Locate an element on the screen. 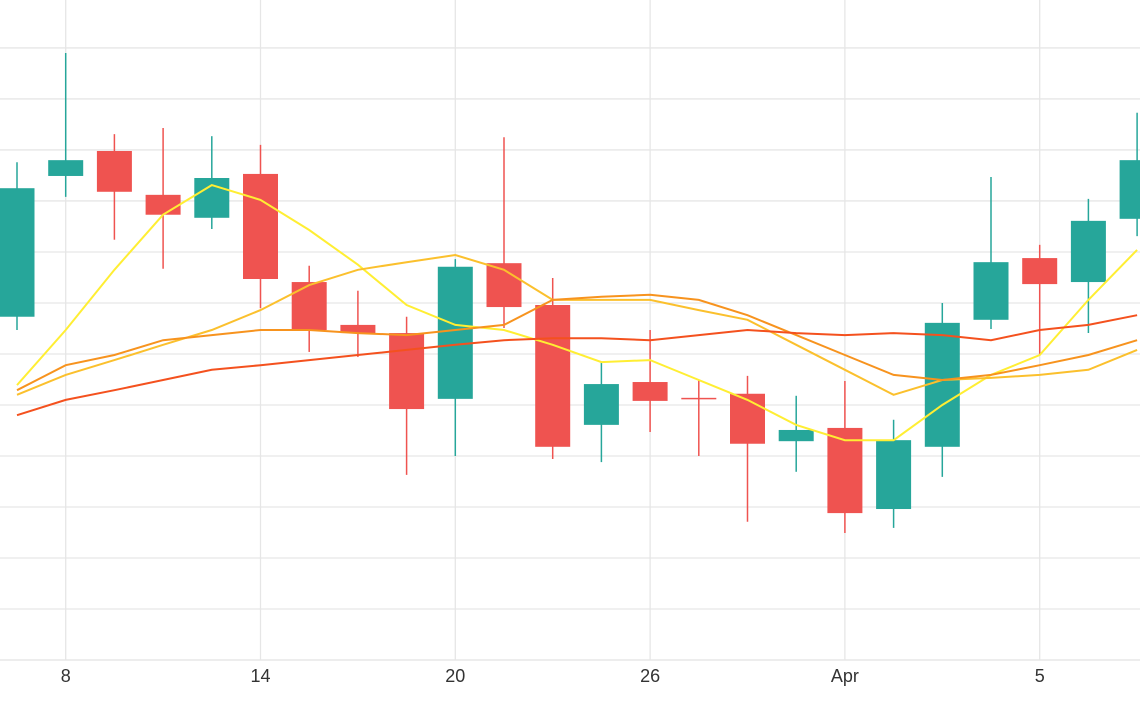 The width and height of the screenshot is (1140, 710). x-tick-label: 14 is located at coordinates (260, 676).